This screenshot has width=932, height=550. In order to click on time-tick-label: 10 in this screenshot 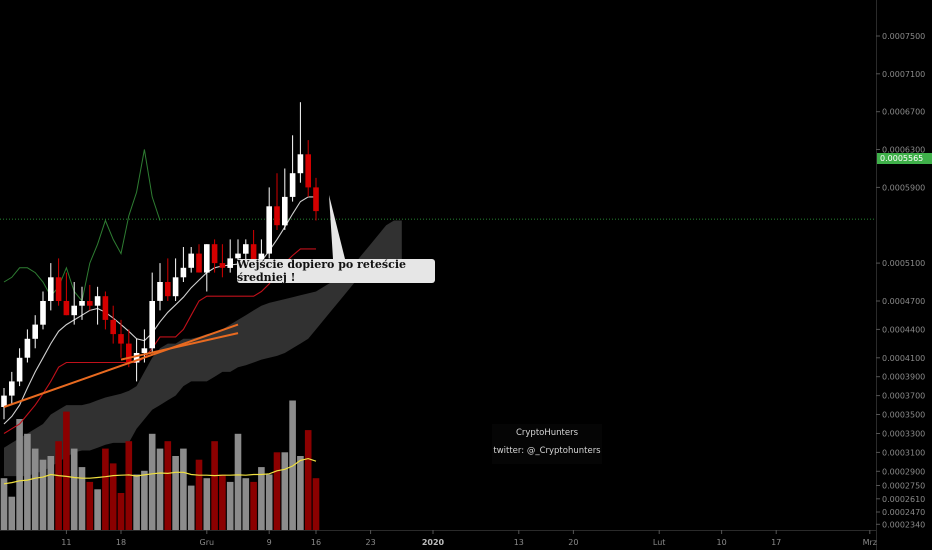, I will do `click(722, 542)`.